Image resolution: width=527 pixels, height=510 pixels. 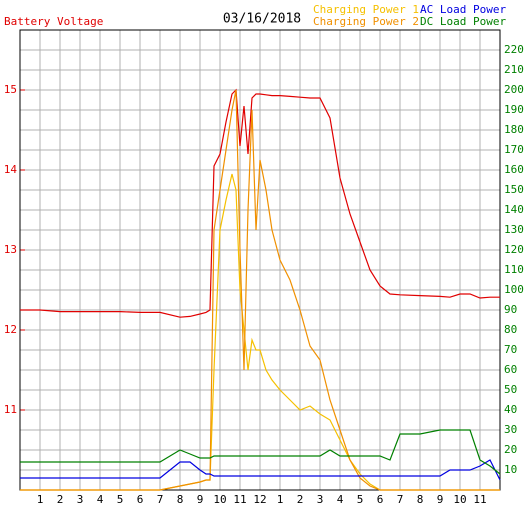 I want to click on y2-tick-label: 170, so click(x=514, y=149).